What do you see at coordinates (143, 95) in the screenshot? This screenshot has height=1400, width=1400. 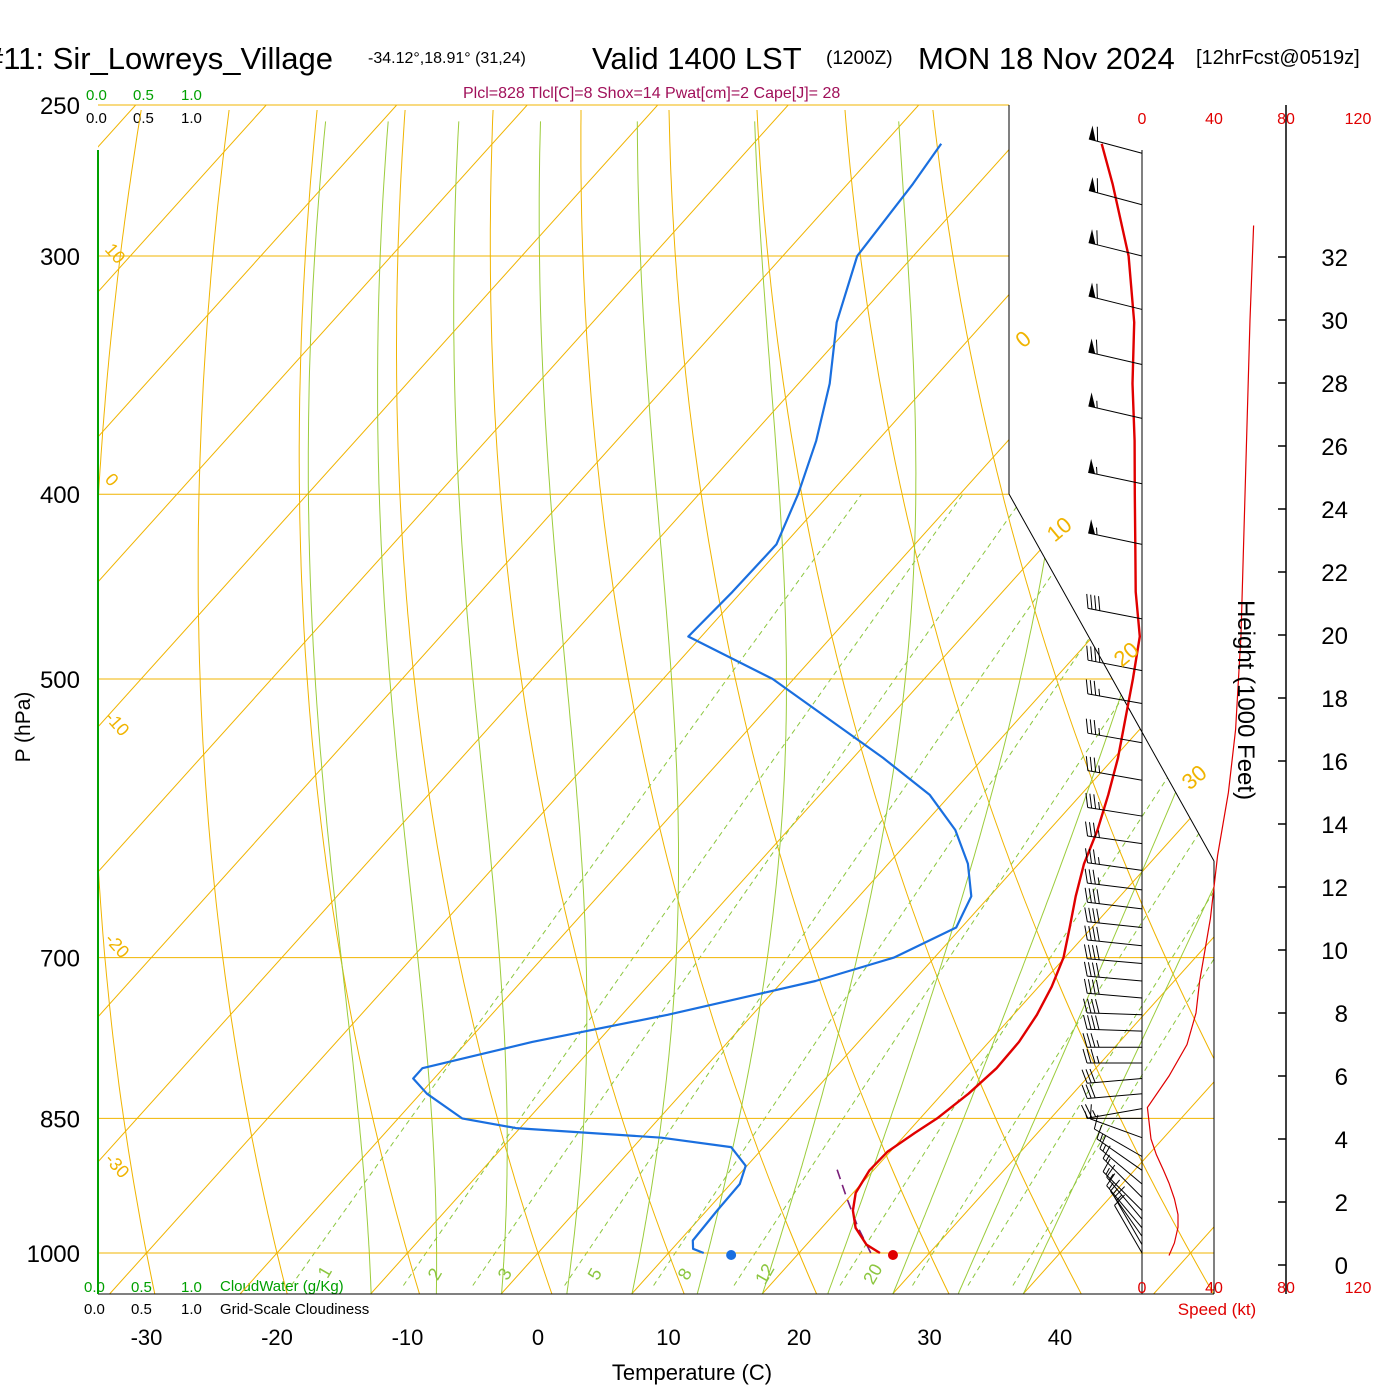 I see `cloud-top-green-1: 0.5` at bounding box center [143, 95].